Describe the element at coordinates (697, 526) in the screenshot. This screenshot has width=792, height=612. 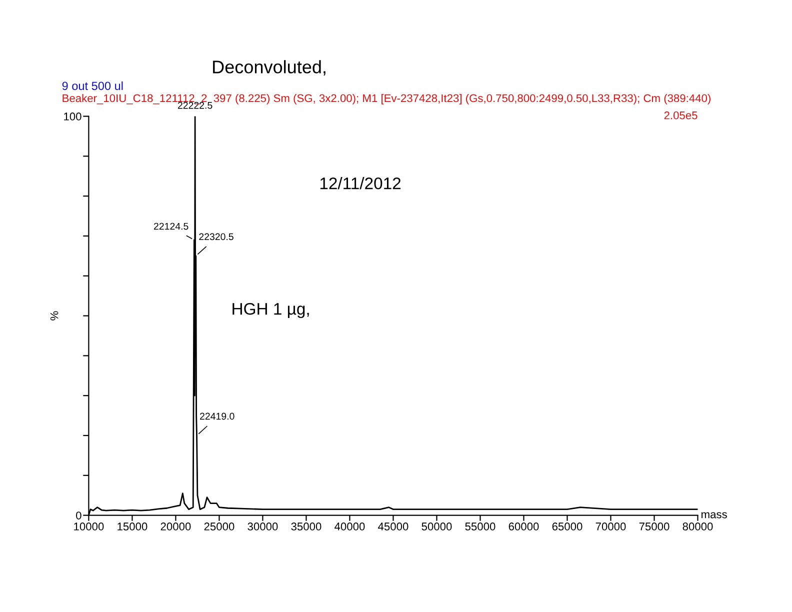
I see `x-tick-label: 80000` at that location.